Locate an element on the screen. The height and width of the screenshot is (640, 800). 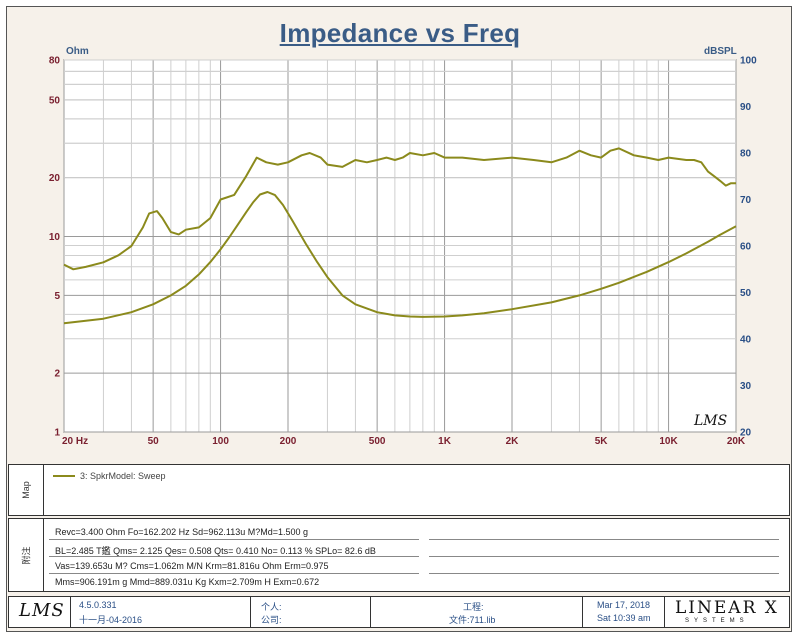
y-left-tick-label: 1 is located at coordinates (57, 433).